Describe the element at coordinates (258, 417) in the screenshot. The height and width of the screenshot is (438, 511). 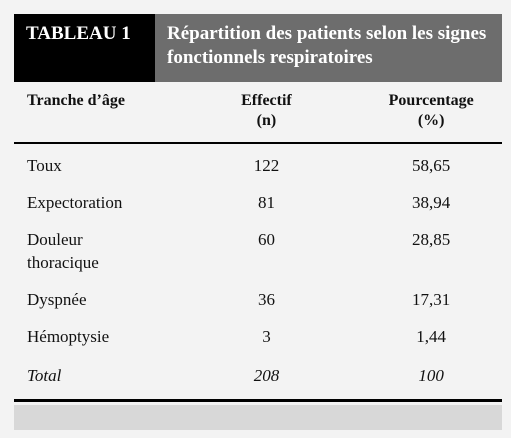
I see `footer-band` at that location.